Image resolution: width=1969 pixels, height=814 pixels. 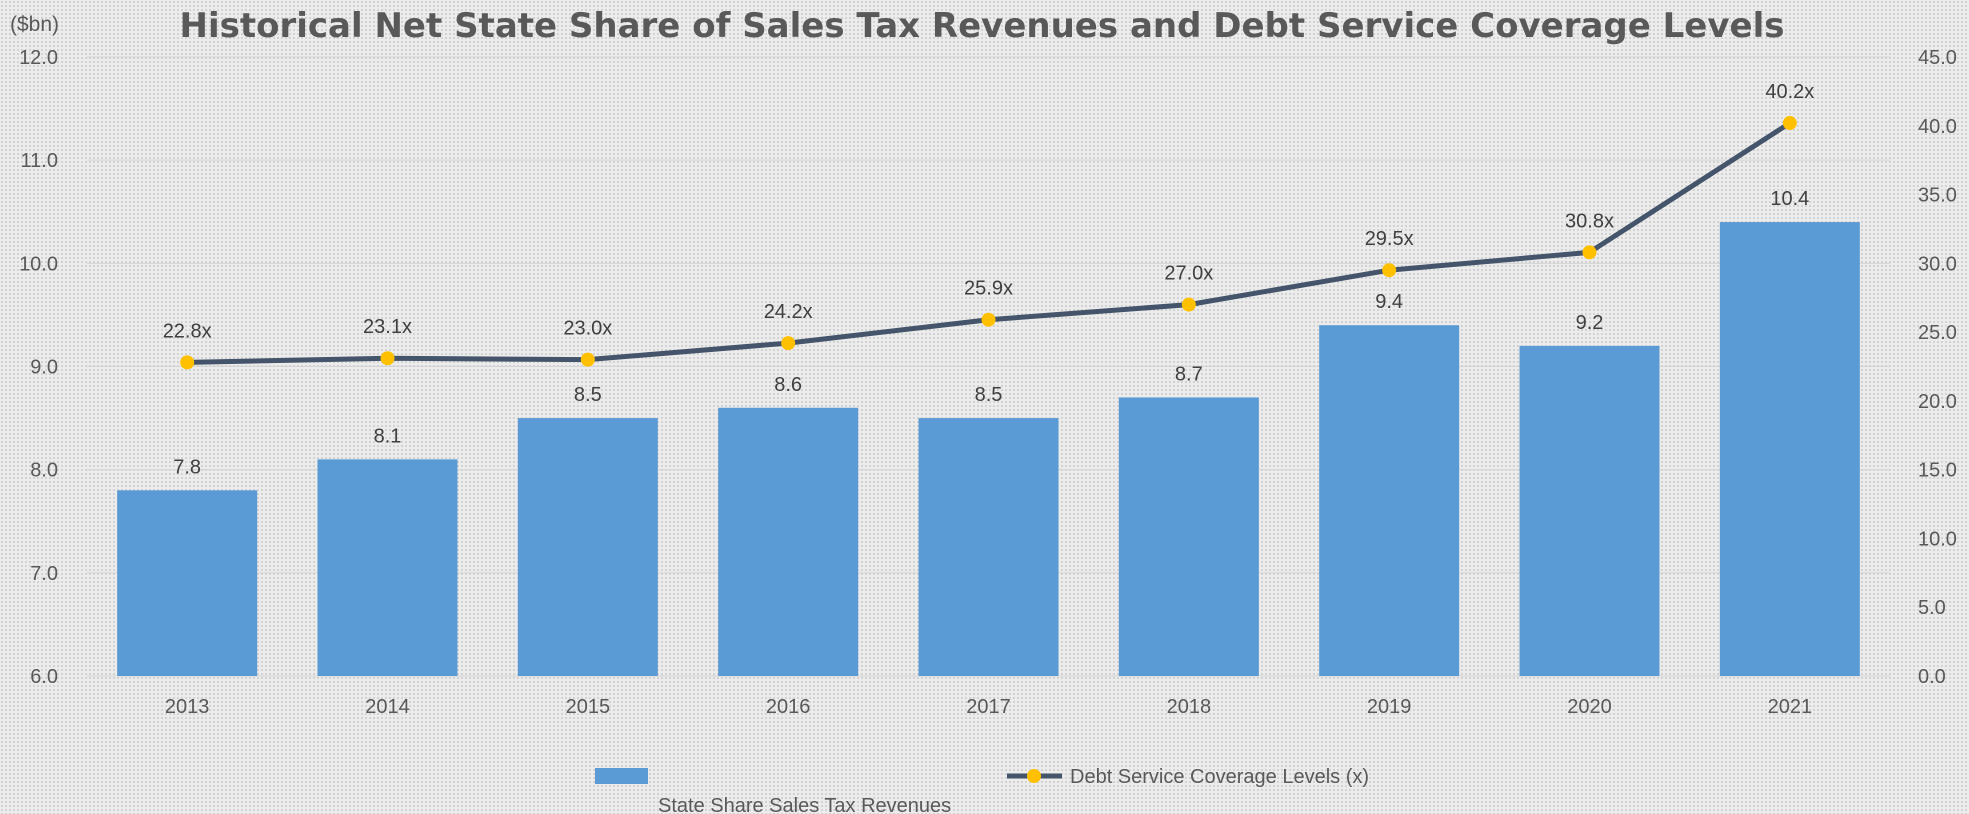 I want to click on left-tick-label: 11.0, so click(x=39, y=161).